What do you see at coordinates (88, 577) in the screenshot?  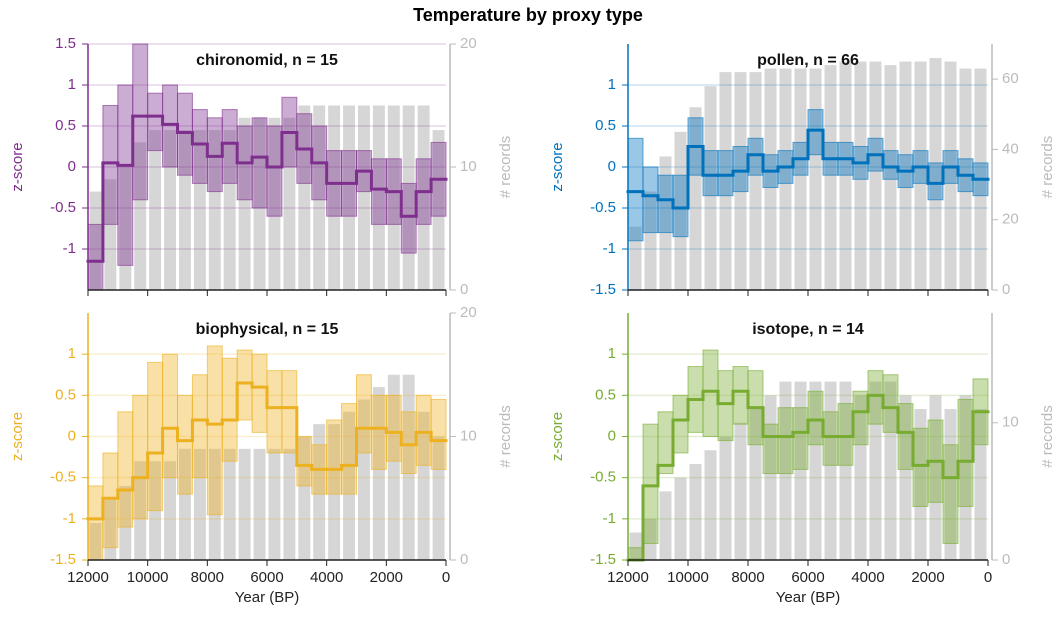 I see `x-tick-label: 12000` at bounding box center [88, 577].